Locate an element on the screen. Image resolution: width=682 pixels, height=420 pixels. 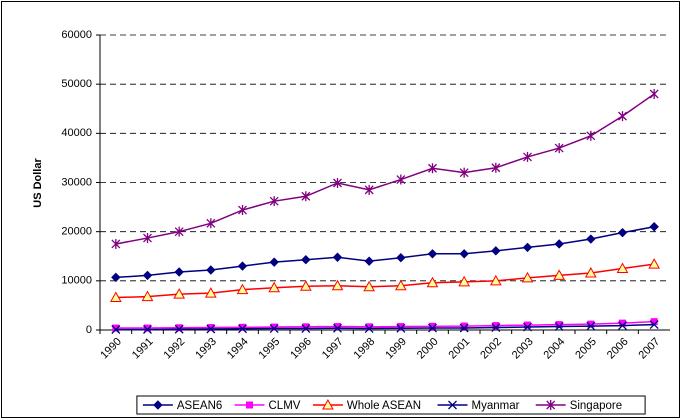
legend-label: Whole ASEAN is located at coordinates (384, 406).